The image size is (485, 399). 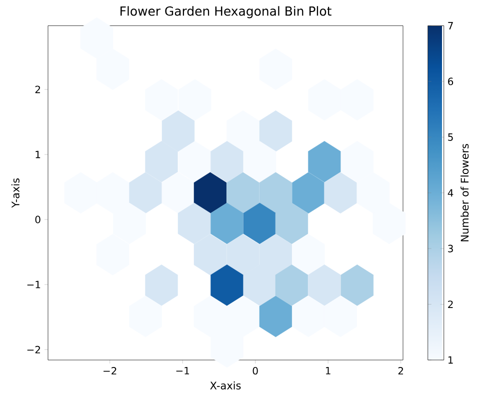 I want to click on color-bar-label: 4, so click(x=451, y=192).